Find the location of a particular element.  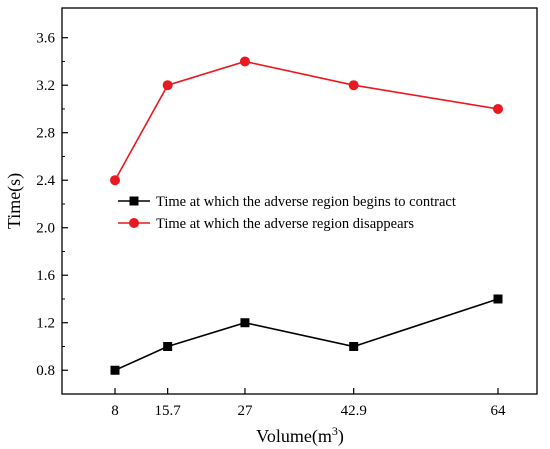

x-tick-label: 15.7 is located at coordinates (168, 411).